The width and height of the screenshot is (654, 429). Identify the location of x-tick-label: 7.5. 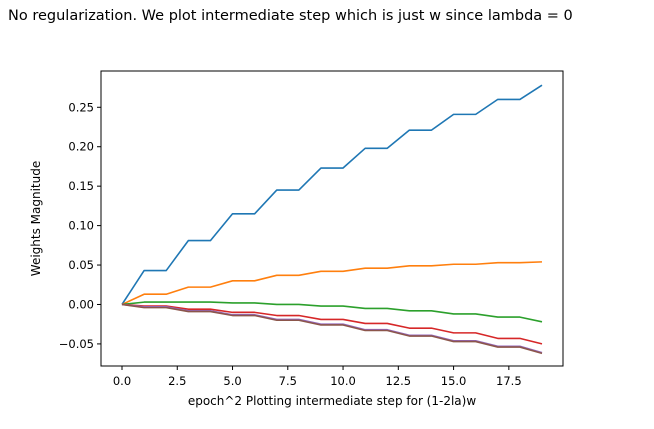
(288, 381).